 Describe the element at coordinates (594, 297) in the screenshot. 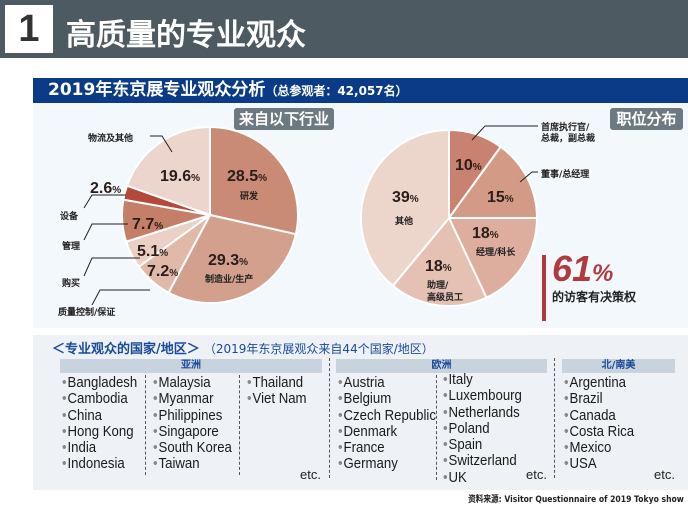

I see `decision-label: 的访客有决策权` at that location.